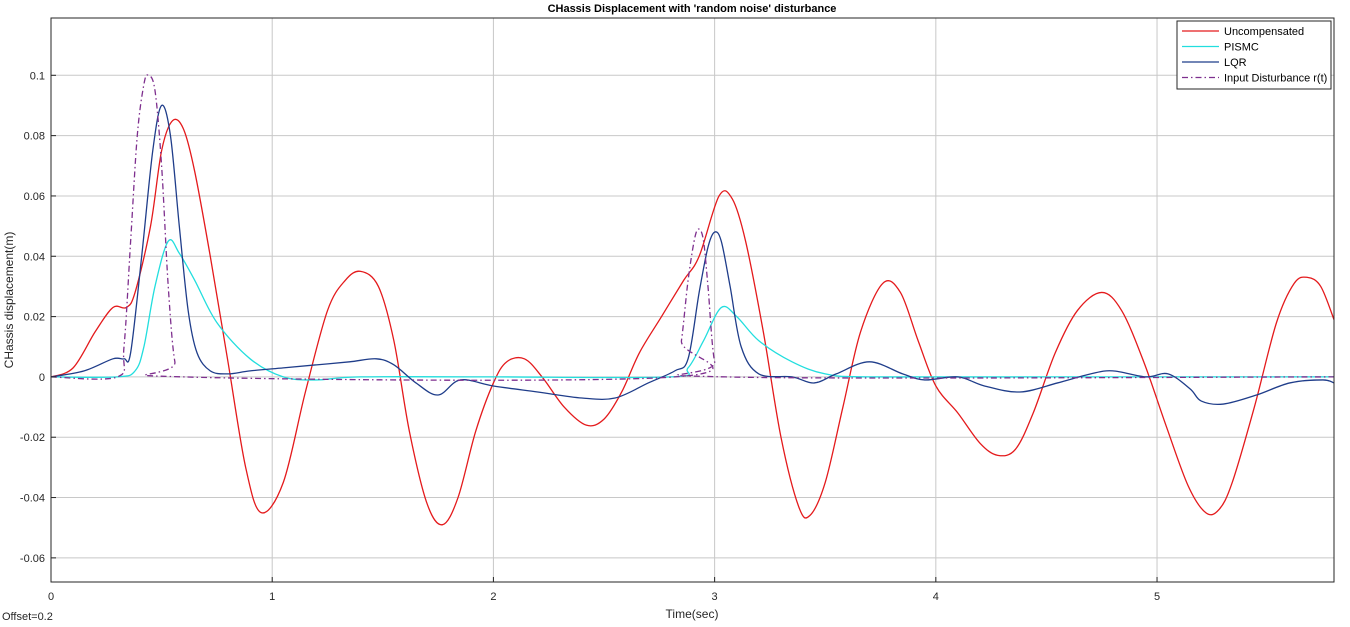 This screenshot has height=627, width=1350. What do you see at coordinates (32, 499) in the screenshot?
I see `y-tick-label: -0.04` at bounding box center [32, 499].